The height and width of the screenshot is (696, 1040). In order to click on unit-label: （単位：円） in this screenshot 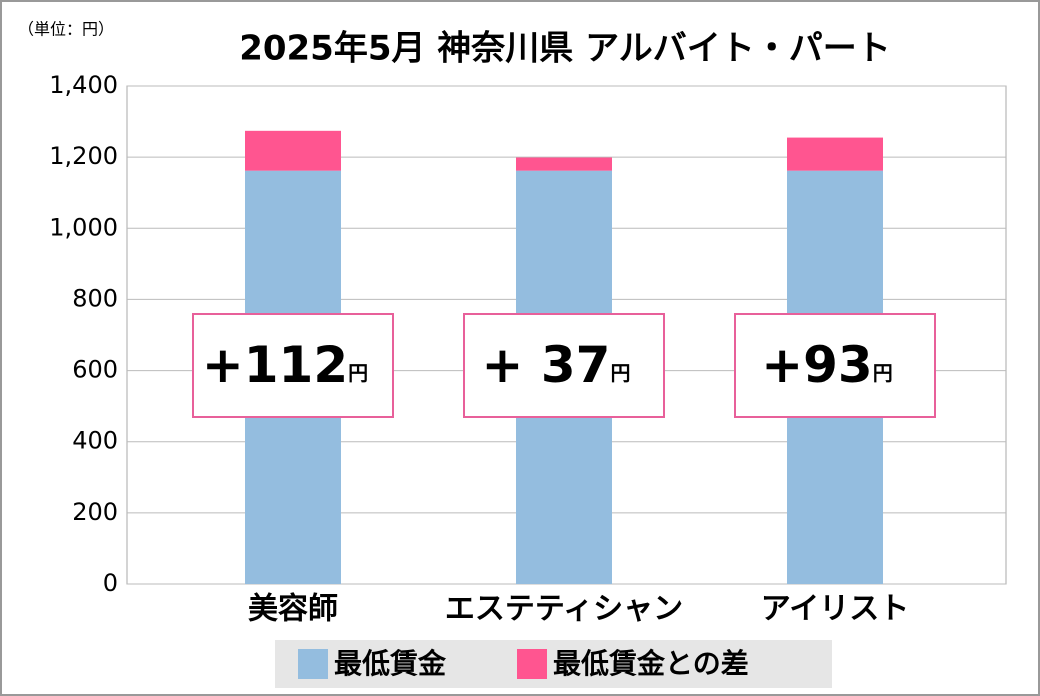, I will do `click(66, 29)`.